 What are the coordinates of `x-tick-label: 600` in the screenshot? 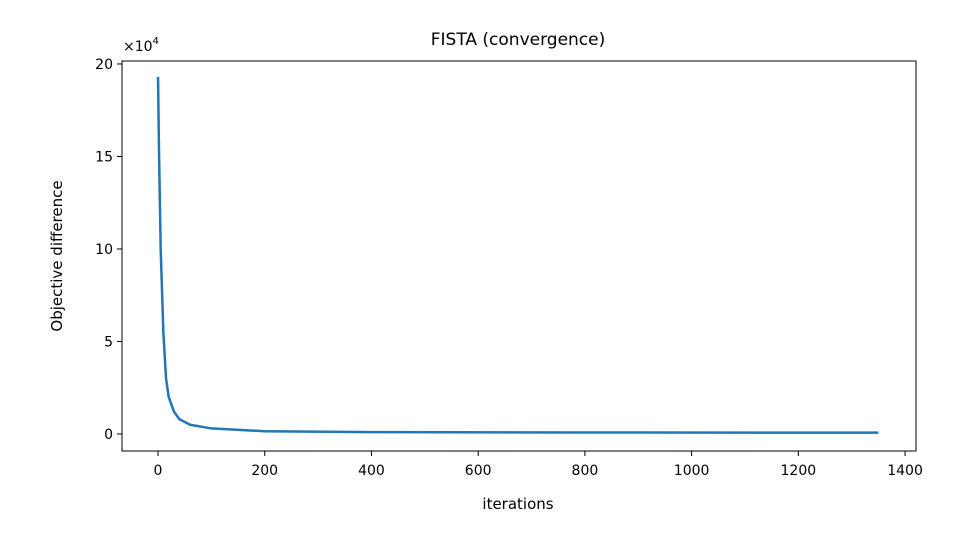 It's located at (478, 471).